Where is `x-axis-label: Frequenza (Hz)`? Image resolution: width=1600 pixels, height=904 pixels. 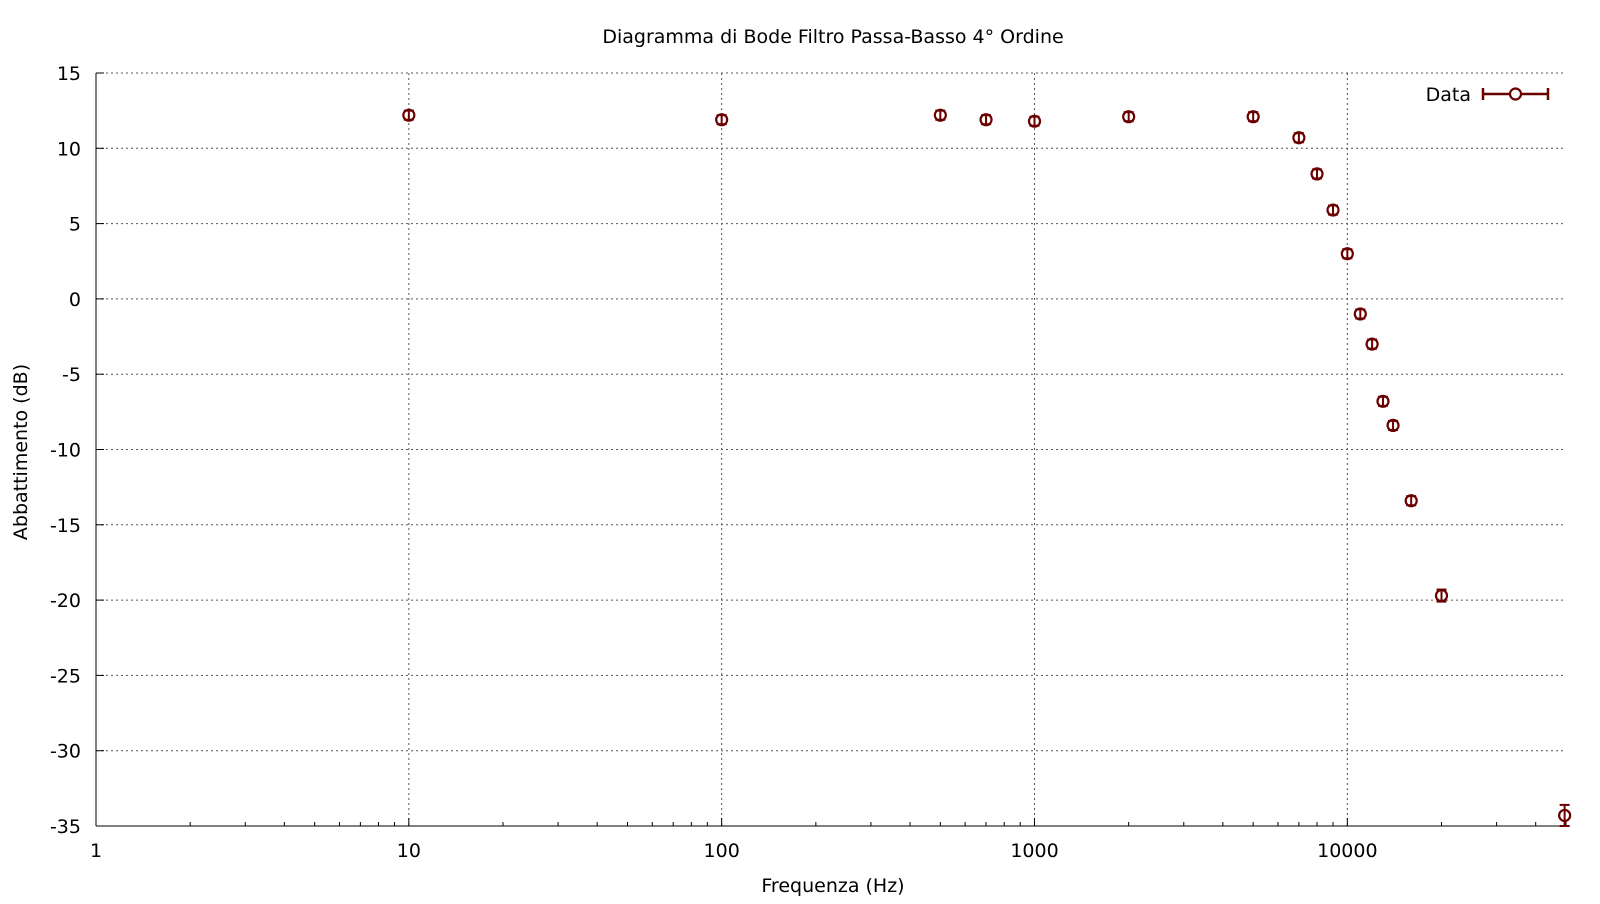 x-axis-label: Frequenza (Hz) is located at coordinates (832, 886).